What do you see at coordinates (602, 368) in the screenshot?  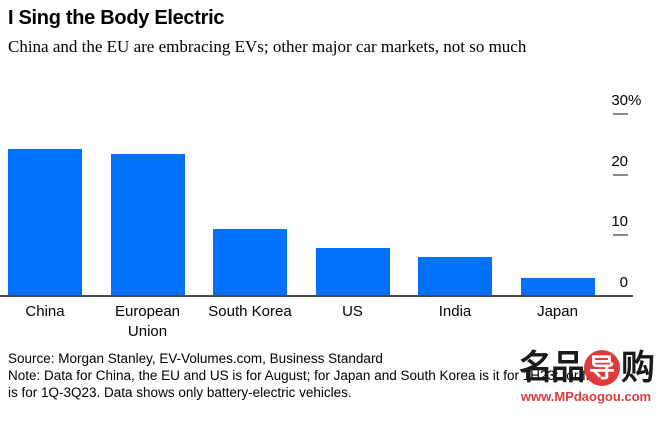 I see `watermark-logo-circle: 导` at bounding box center [602, 368].